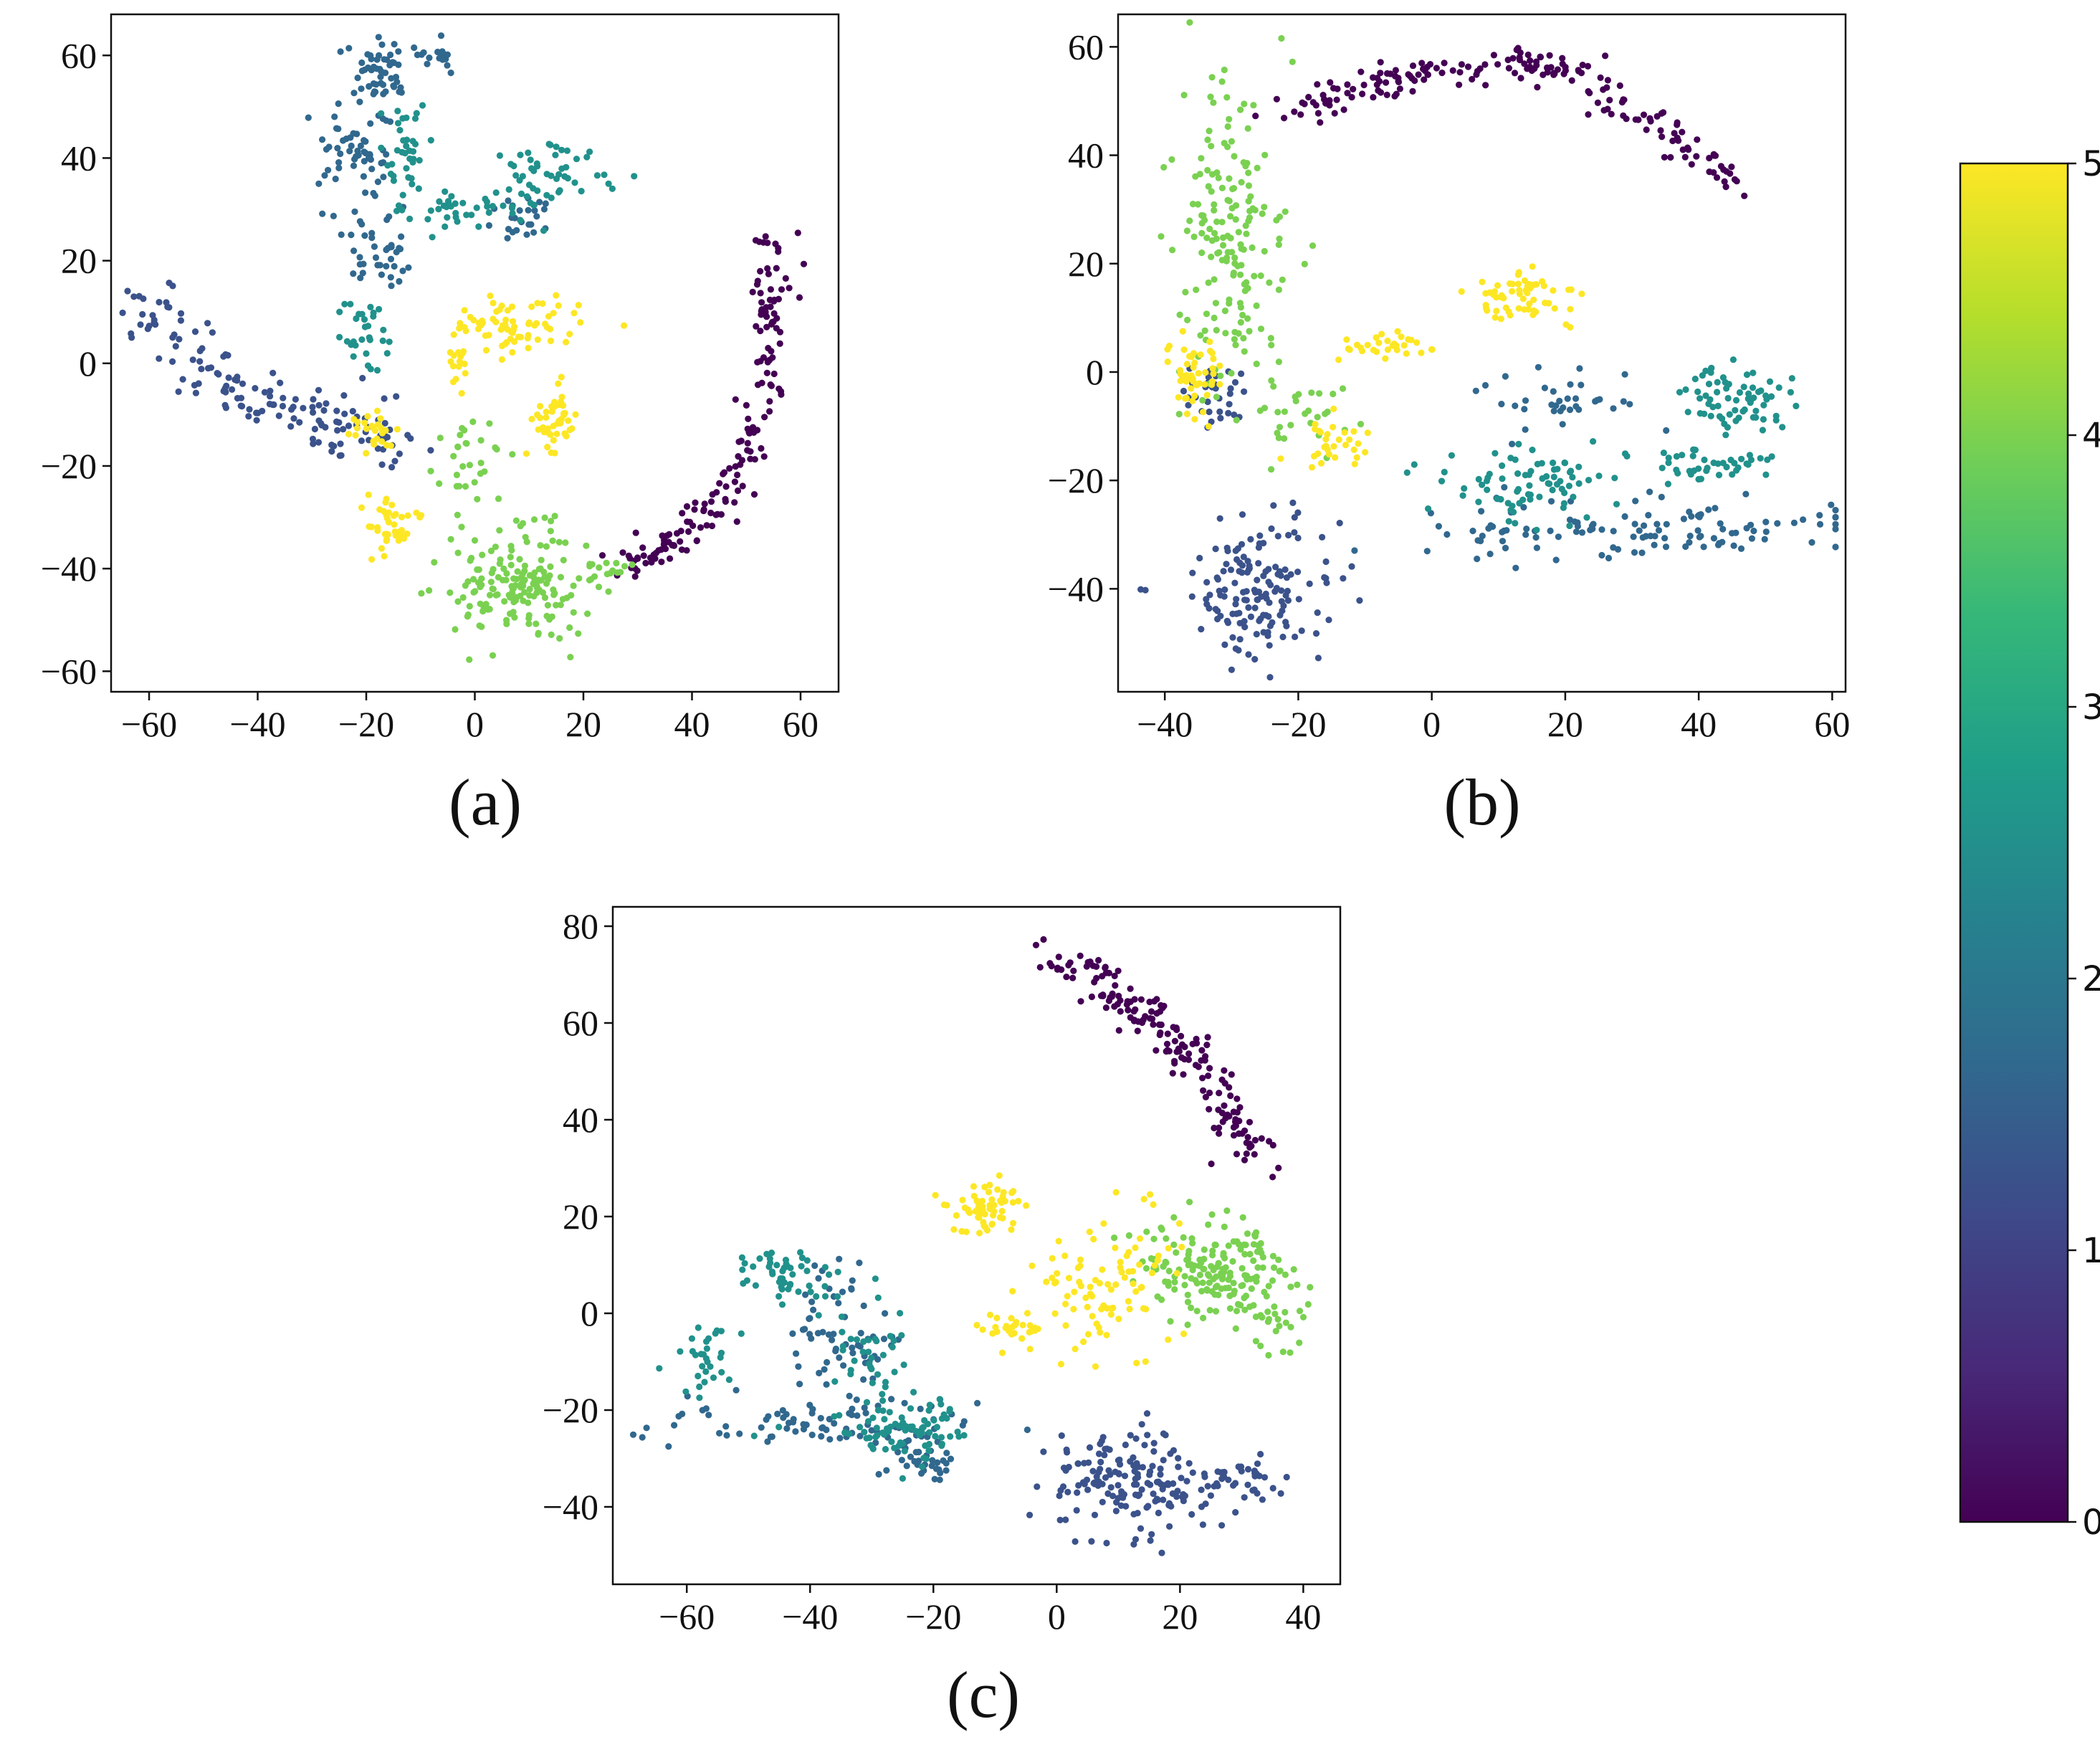 The width and height of the screenshot is (2100, 1742). I want to click on colorbar-tick-label: 3, so click(2091, 708).